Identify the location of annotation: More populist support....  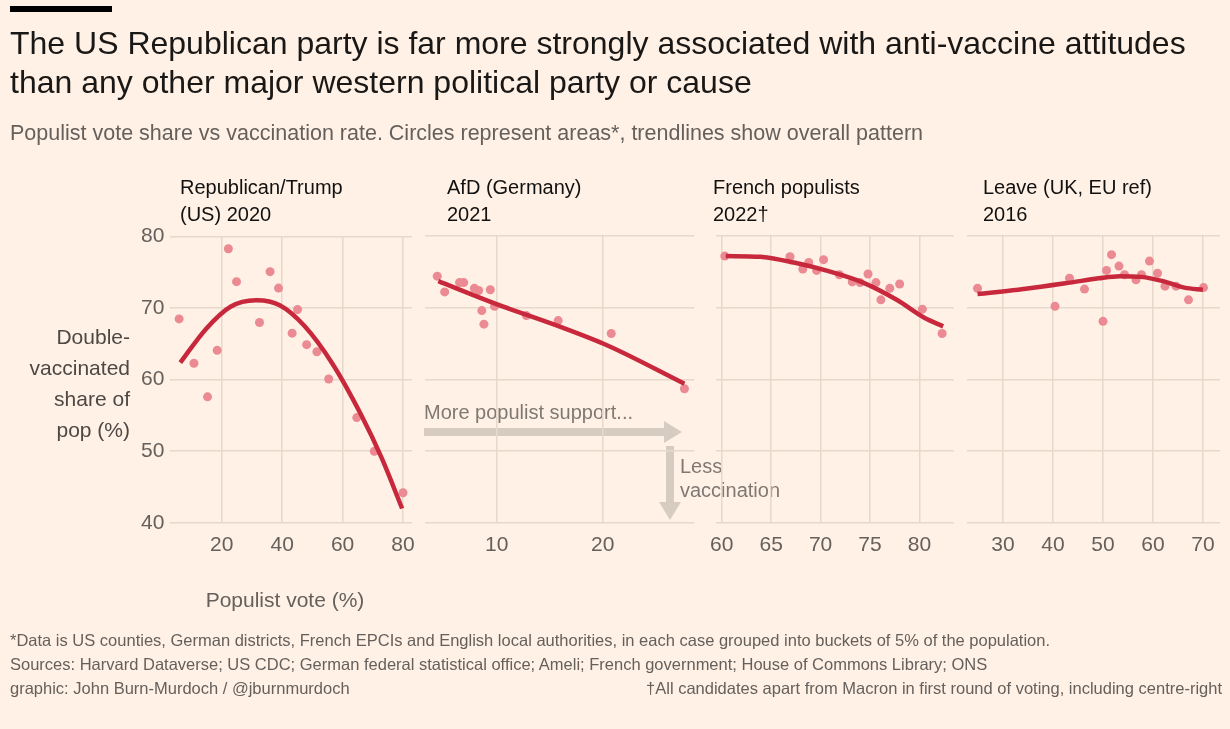
(528, 412).